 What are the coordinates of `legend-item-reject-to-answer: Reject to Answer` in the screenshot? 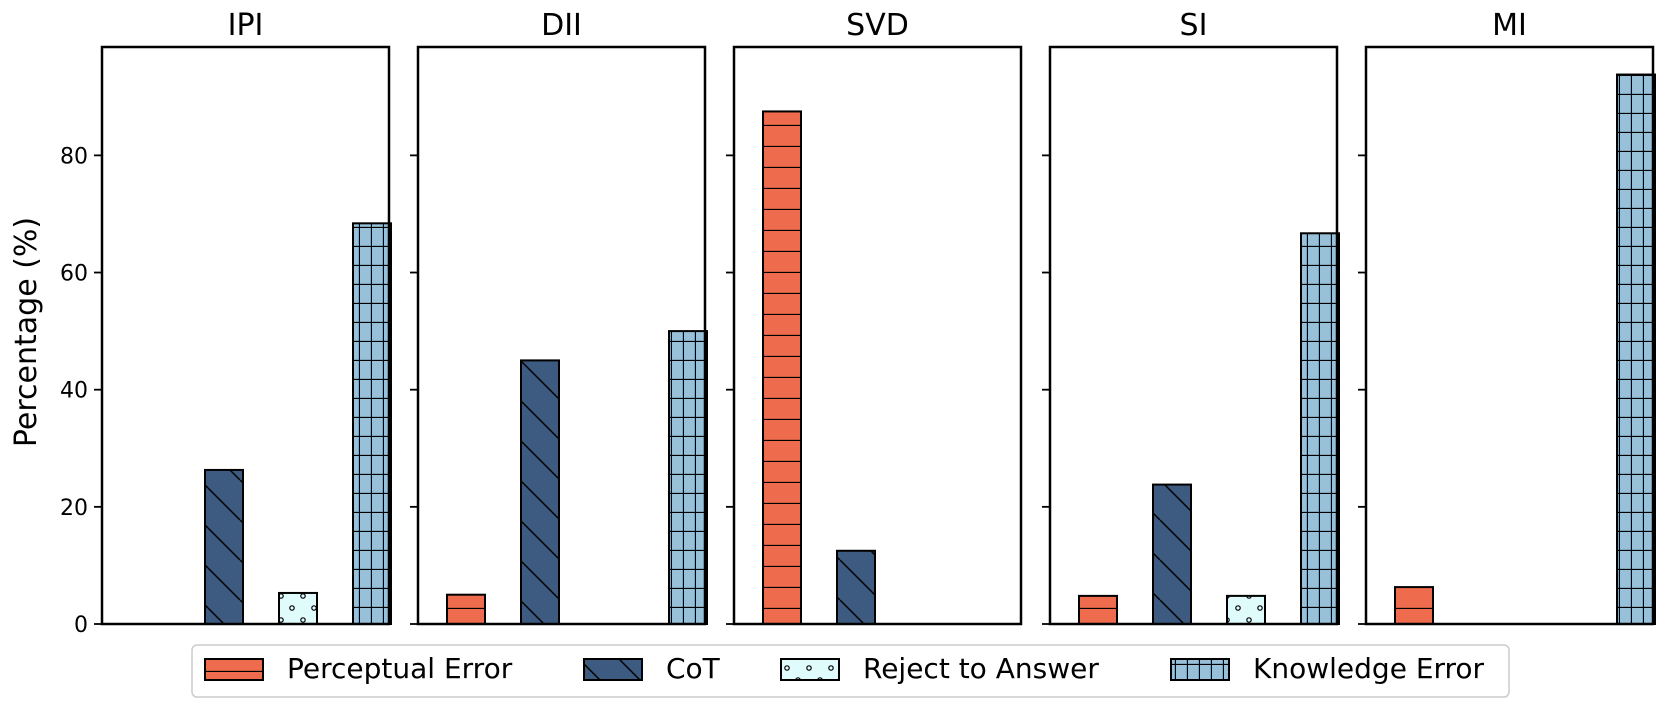 It's located at (939, 668).